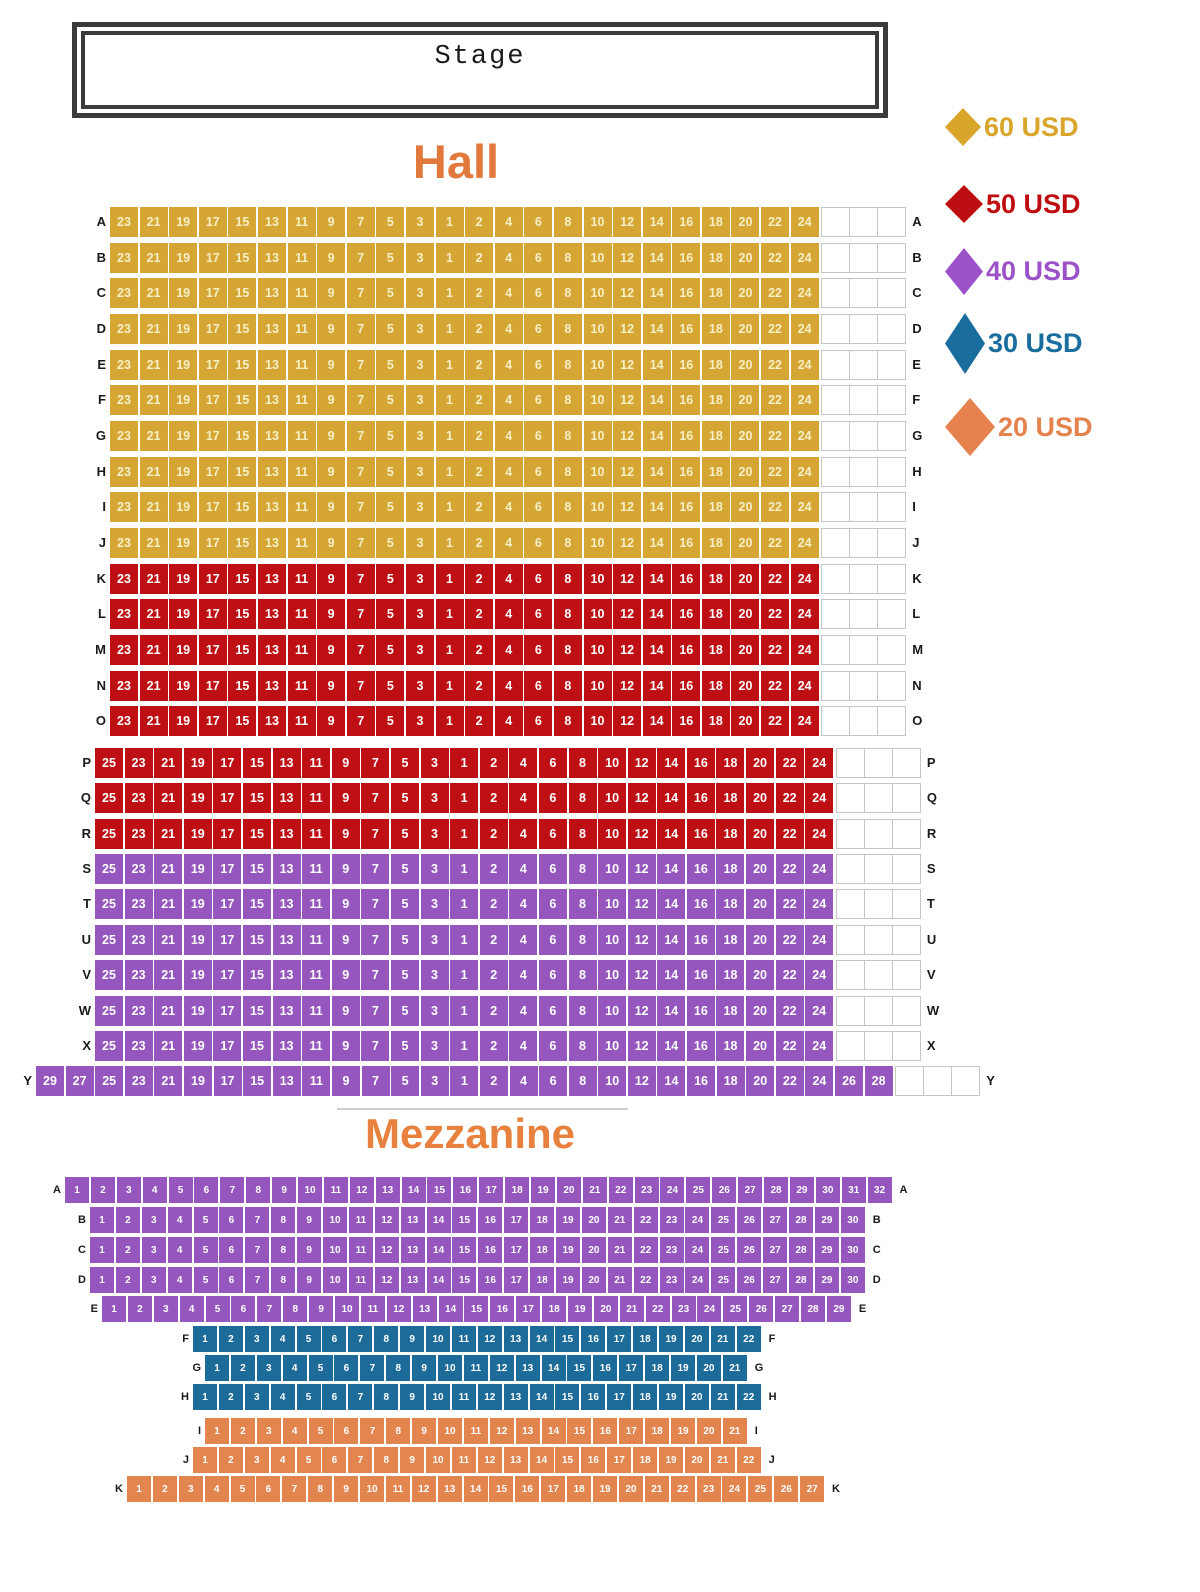  Describe the element at coordinates (787, 1309) in the screenshot. I see `seat: 27` at that location.